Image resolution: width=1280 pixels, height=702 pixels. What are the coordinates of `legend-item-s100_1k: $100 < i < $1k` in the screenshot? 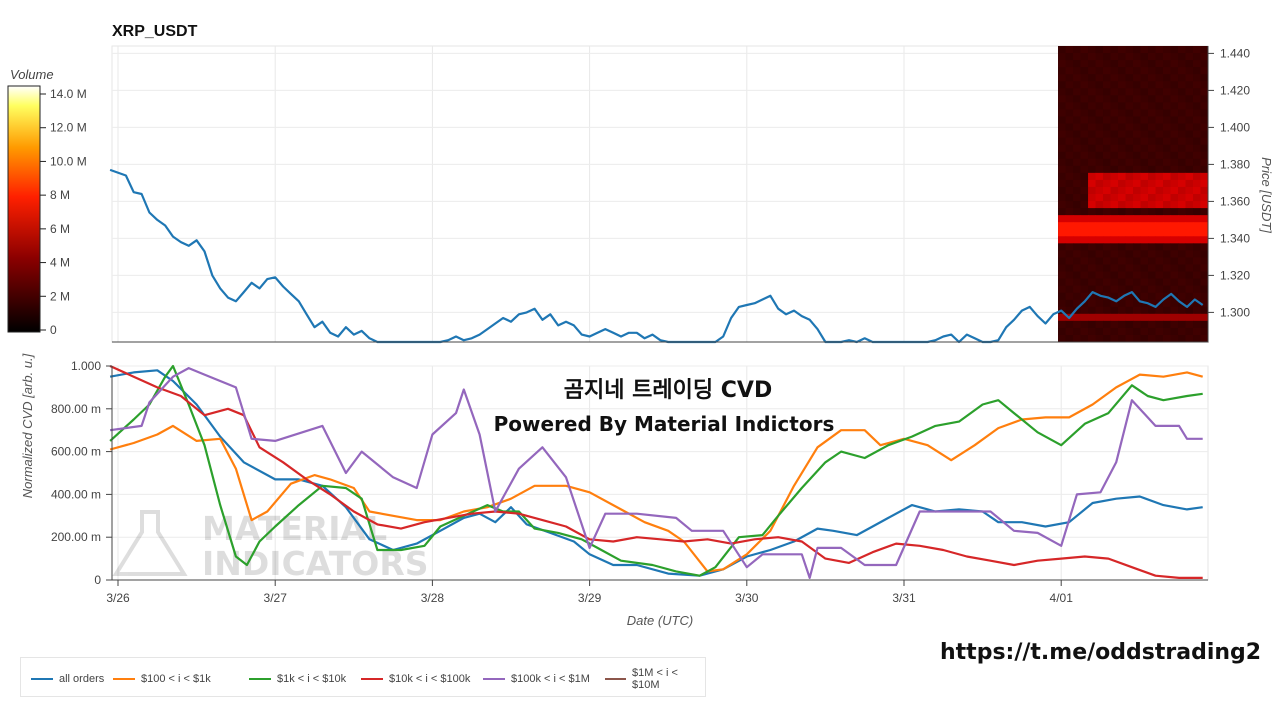 It's located at (162, 679).